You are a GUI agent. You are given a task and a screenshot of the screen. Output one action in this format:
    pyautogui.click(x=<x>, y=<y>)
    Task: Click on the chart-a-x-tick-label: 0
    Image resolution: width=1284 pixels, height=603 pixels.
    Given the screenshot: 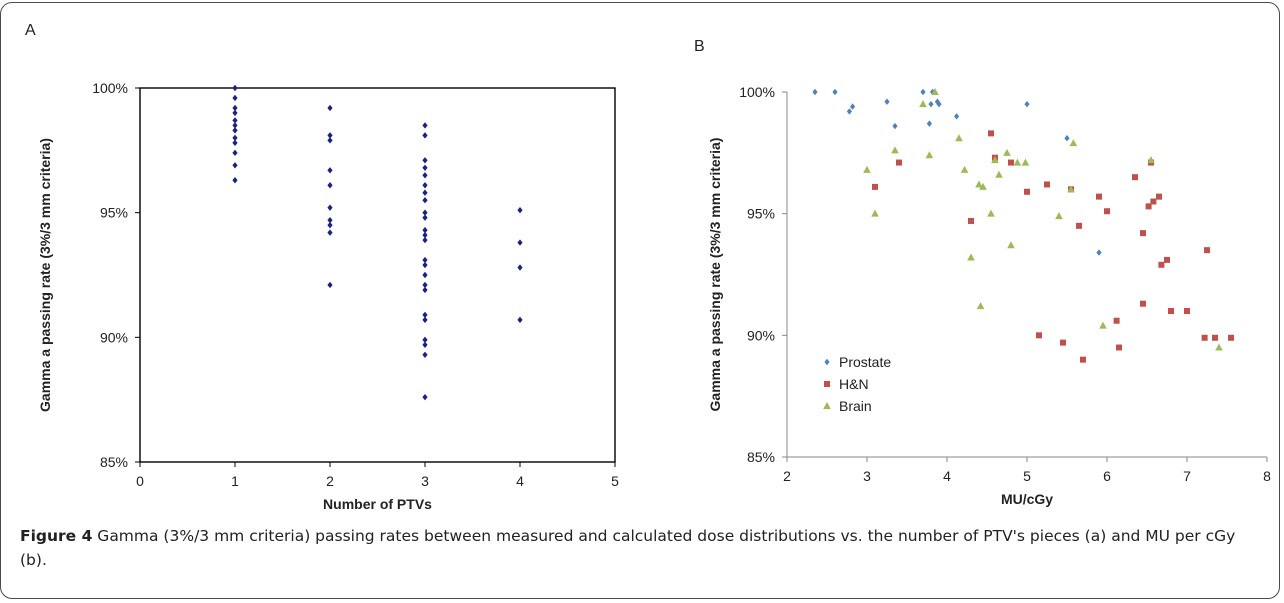 What is the action you would take?
    pyautogui.click(x=140, y=481)
    